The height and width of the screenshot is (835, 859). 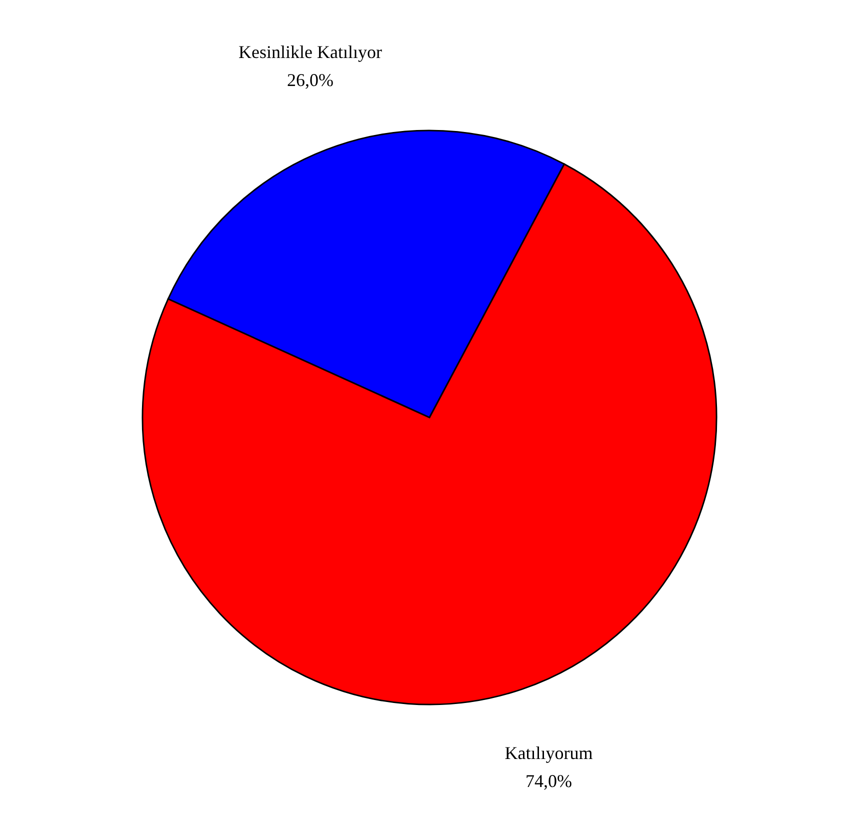 What do you see at coordinates (310, 52) in the screenshot?
I see `slice-label: Kesinlikle Katılıyor` at bounding box center [310, 52].